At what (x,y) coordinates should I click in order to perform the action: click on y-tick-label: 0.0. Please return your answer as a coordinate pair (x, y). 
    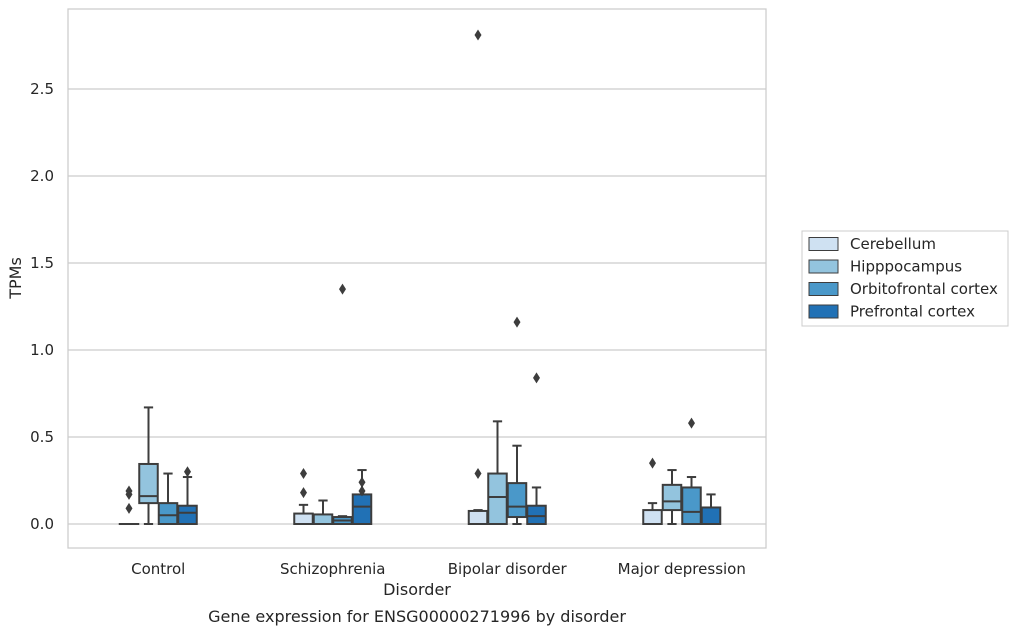
    Looking at the image, I should click on (42, 524).